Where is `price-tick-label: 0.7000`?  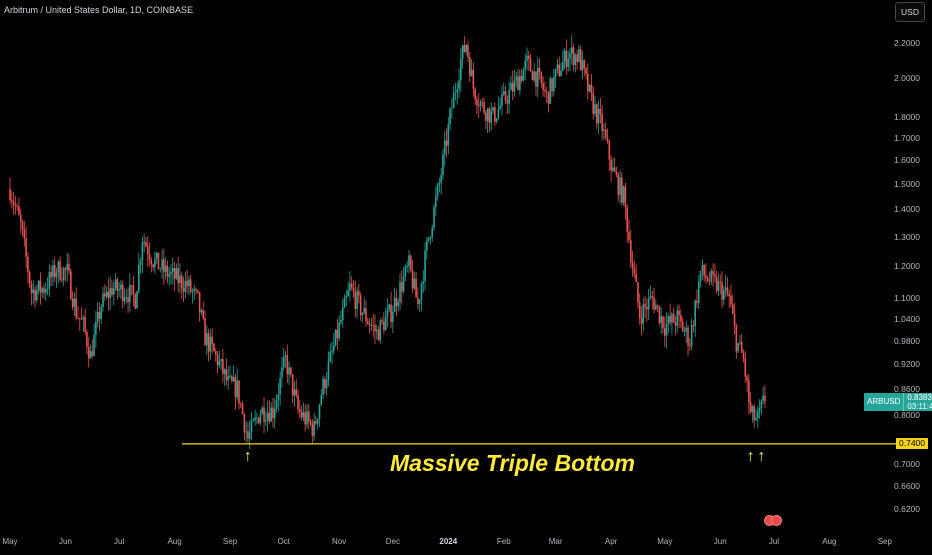
price-tick-label: 0.7000 is located at coordinates (907, 464).